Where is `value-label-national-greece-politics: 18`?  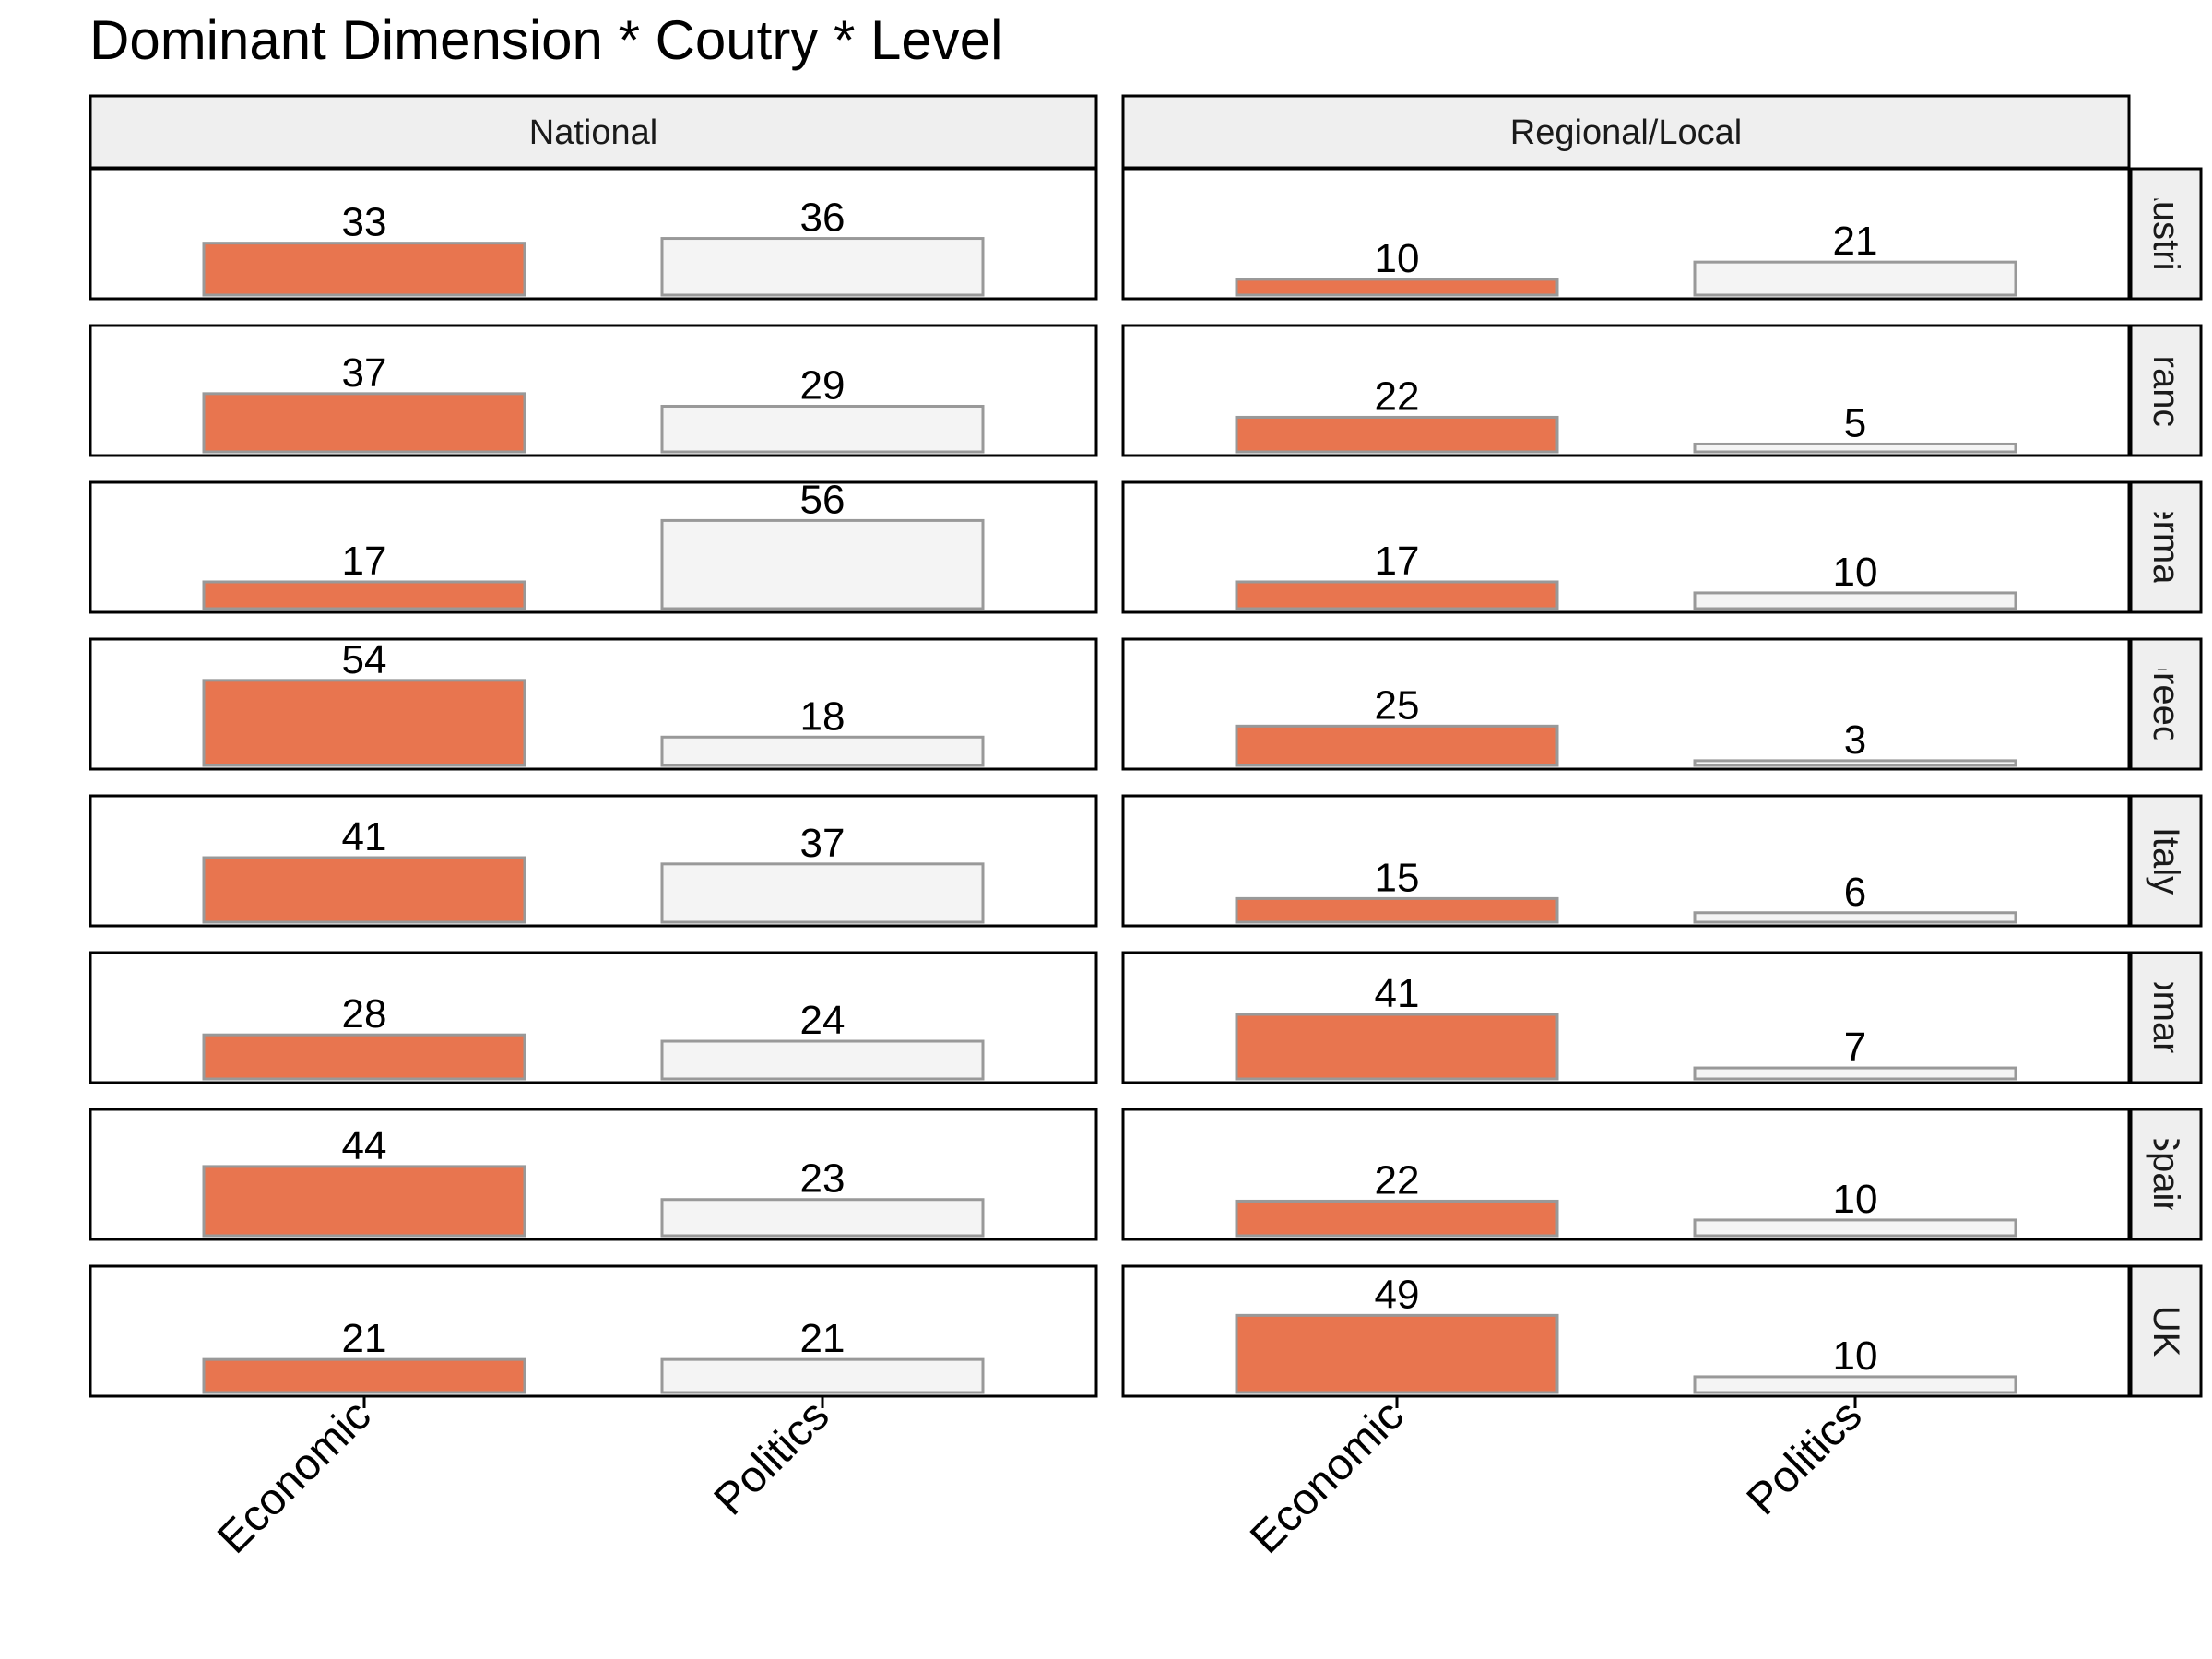 value-label-national-greece-politics: 18 is located at coordinates (823, 716).